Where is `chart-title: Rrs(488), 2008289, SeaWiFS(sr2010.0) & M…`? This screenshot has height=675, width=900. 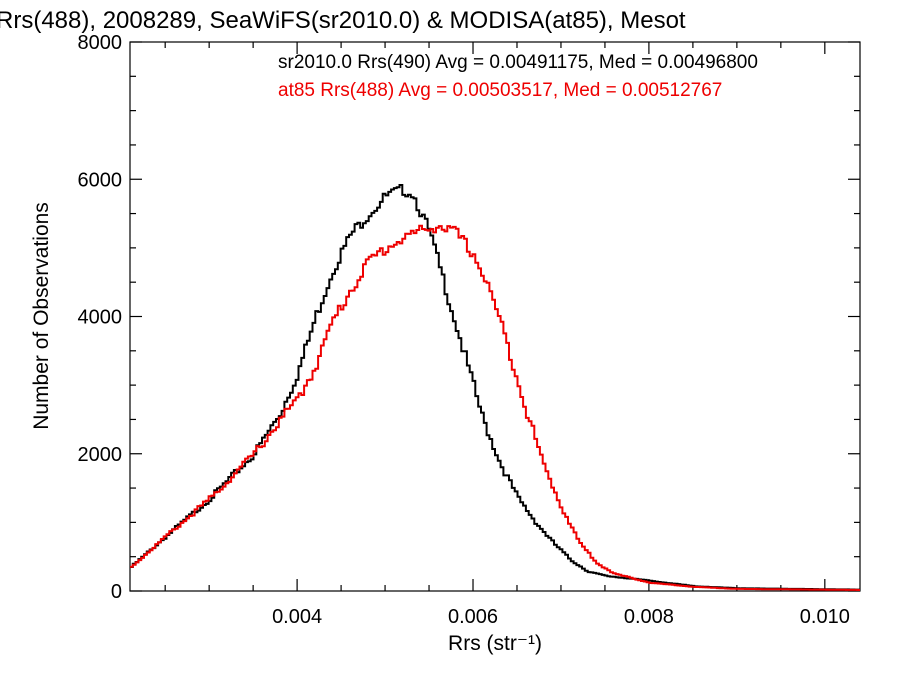
chart-title: Rrs(488), 2008289, SeaWiFS(sr2010.0) & M… is located at coordinates (343, 20).